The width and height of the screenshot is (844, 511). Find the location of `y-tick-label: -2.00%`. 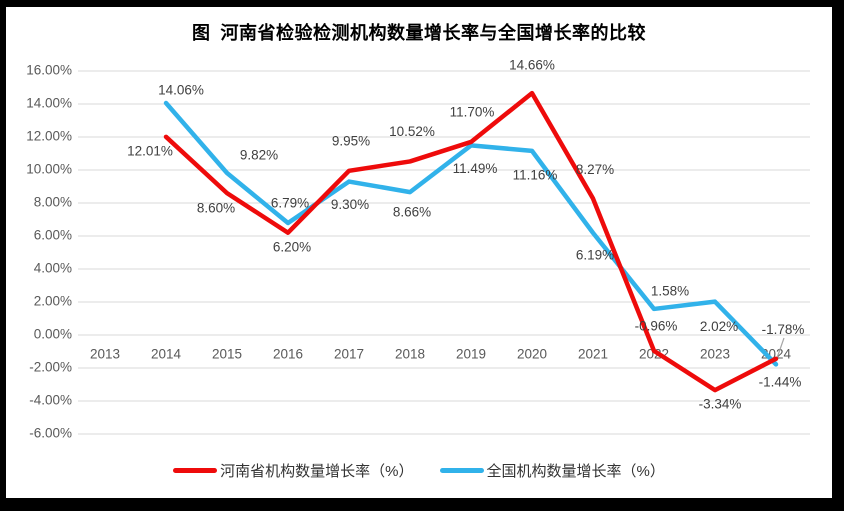

y-tick-label: -2.00% is located at coordinates (50, 367).